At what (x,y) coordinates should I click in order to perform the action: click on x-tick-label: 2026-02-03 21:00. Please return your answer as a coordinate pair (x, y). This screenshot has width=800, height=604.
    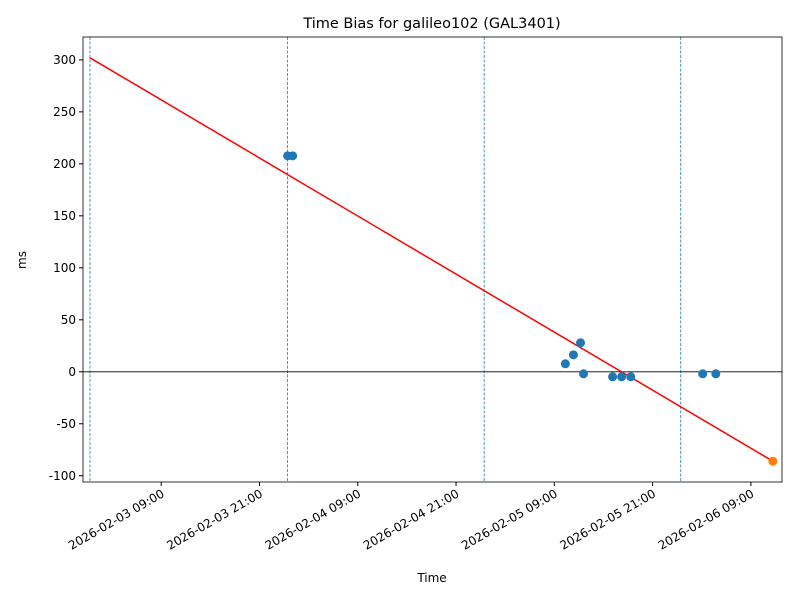
    Looking at the image, I should click on (214, 519).